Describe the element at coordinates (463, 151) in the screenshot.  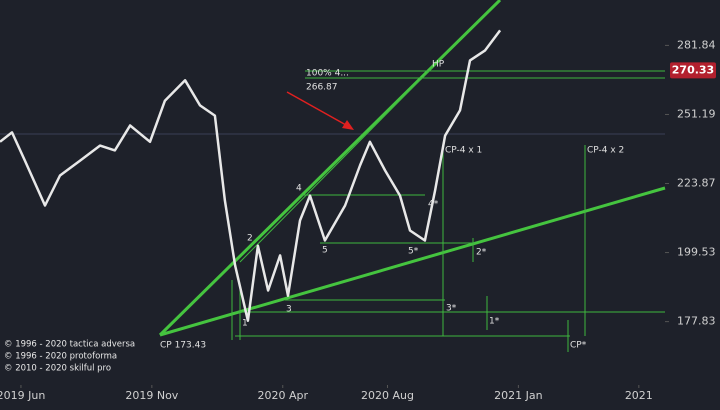
I see `annotation: CP-4 x 1` at that location.